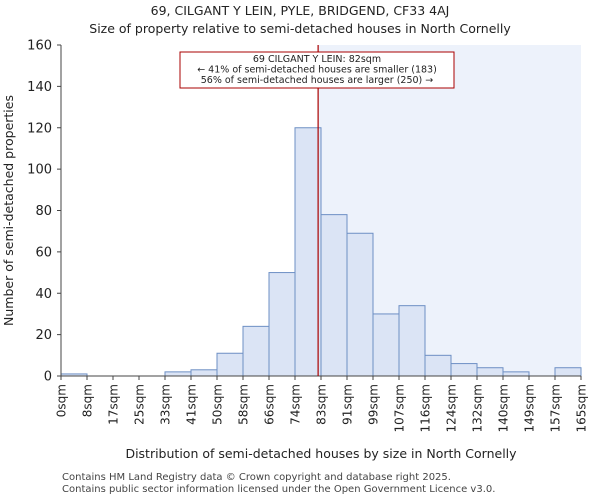 This screenshot has height=500, width=600. I want to click on bar-33sqm, so click(178, 374).